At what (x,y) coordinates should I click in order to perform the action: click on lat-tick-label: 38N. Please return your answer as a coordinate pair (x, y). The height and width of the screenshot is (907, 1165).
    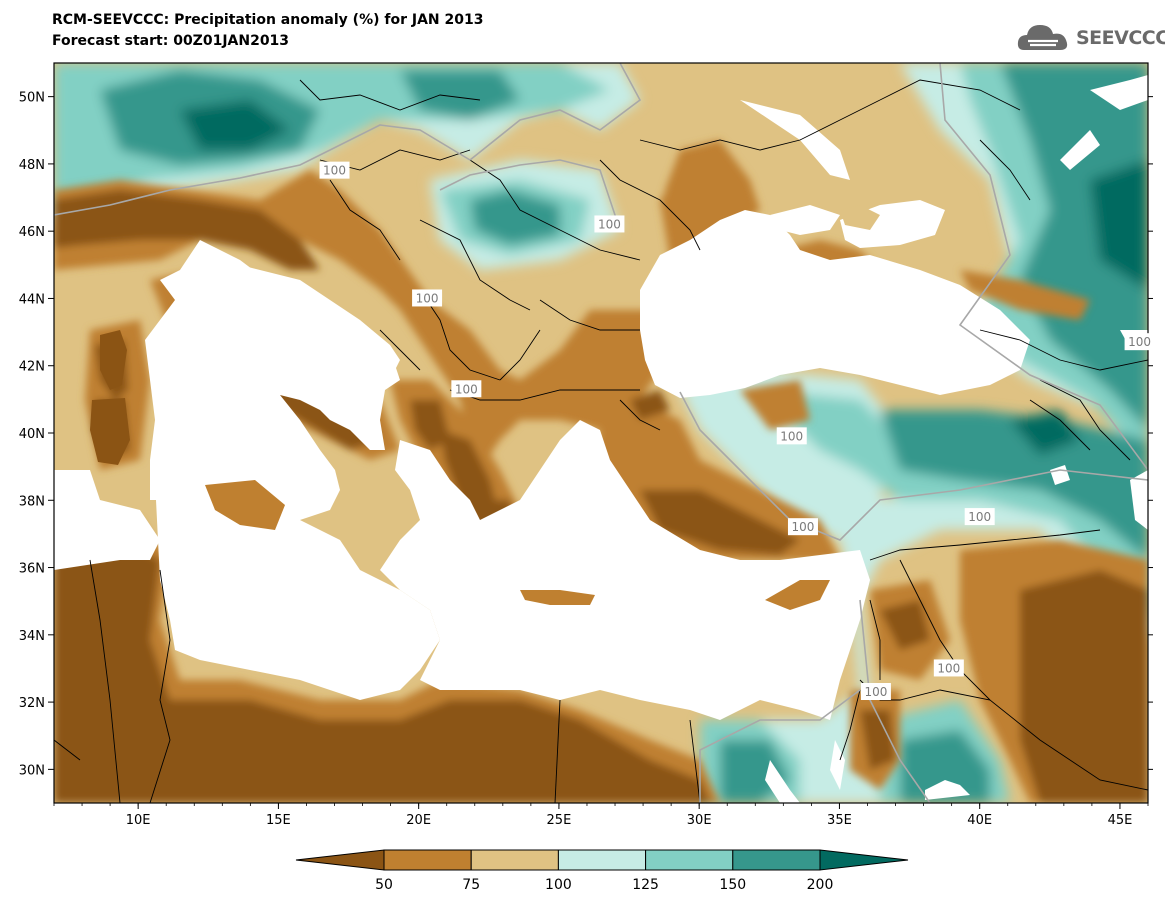
    Looking at the image, I should click on (32, 501).